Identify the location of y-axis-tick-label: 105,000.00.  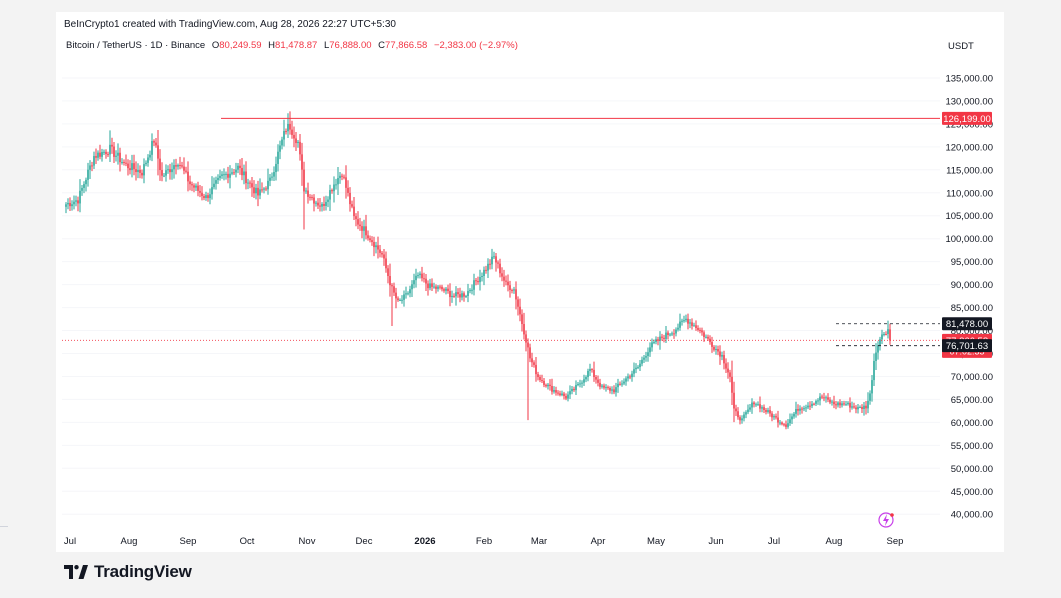
(969, 216).